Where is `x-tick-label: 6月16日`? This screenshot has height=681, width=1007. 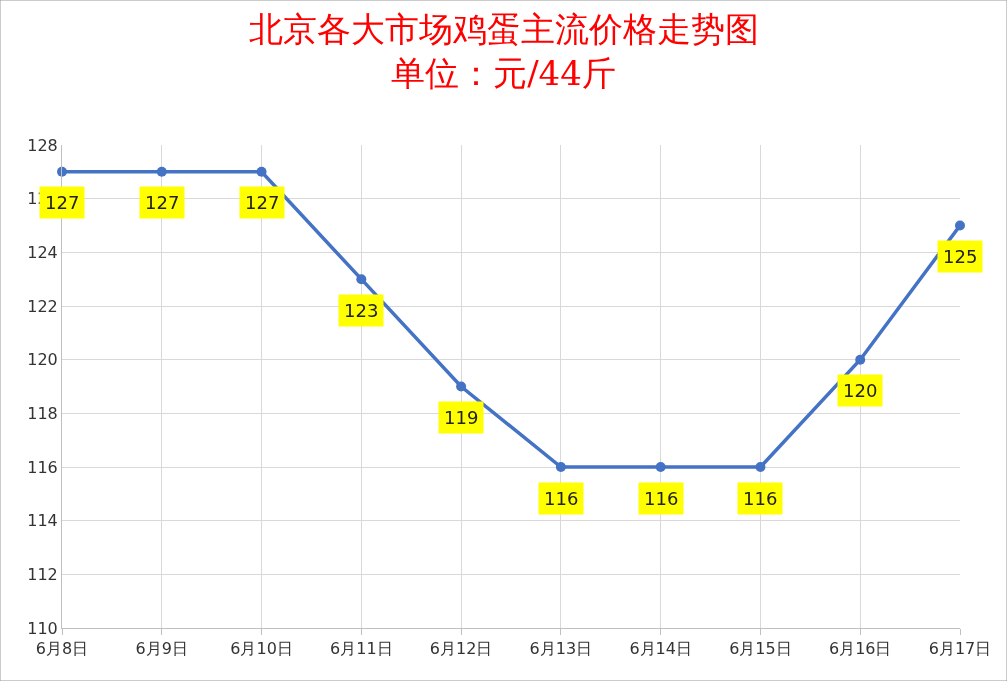
x-tick-label: 6月16日 is located at coordinates (860, 649).